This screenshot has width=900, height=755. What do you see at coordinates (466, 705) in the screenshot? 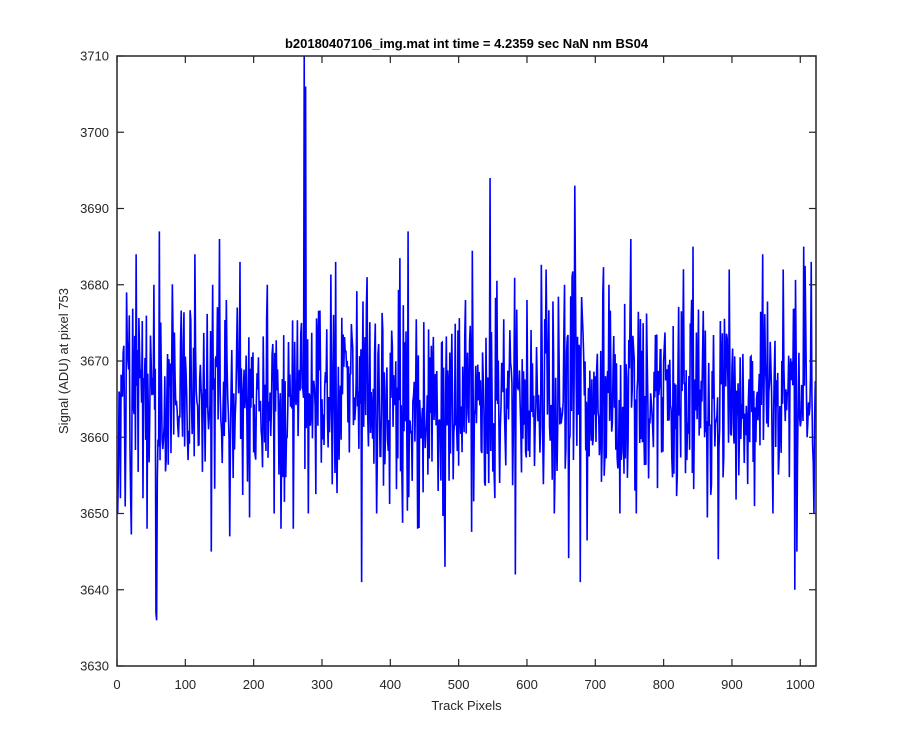
I see `x-axis-label: Track Pixels` at bounding box center [466, 705].